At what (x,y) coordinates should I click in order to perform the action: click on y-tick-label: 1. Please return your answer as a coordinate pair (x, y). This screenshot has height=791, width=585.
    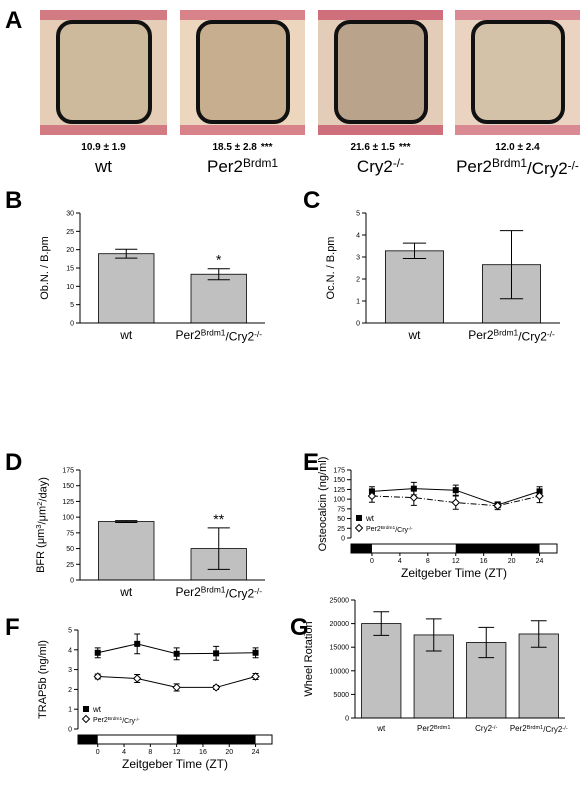
    Looking at the image, I should click on (70, 710).